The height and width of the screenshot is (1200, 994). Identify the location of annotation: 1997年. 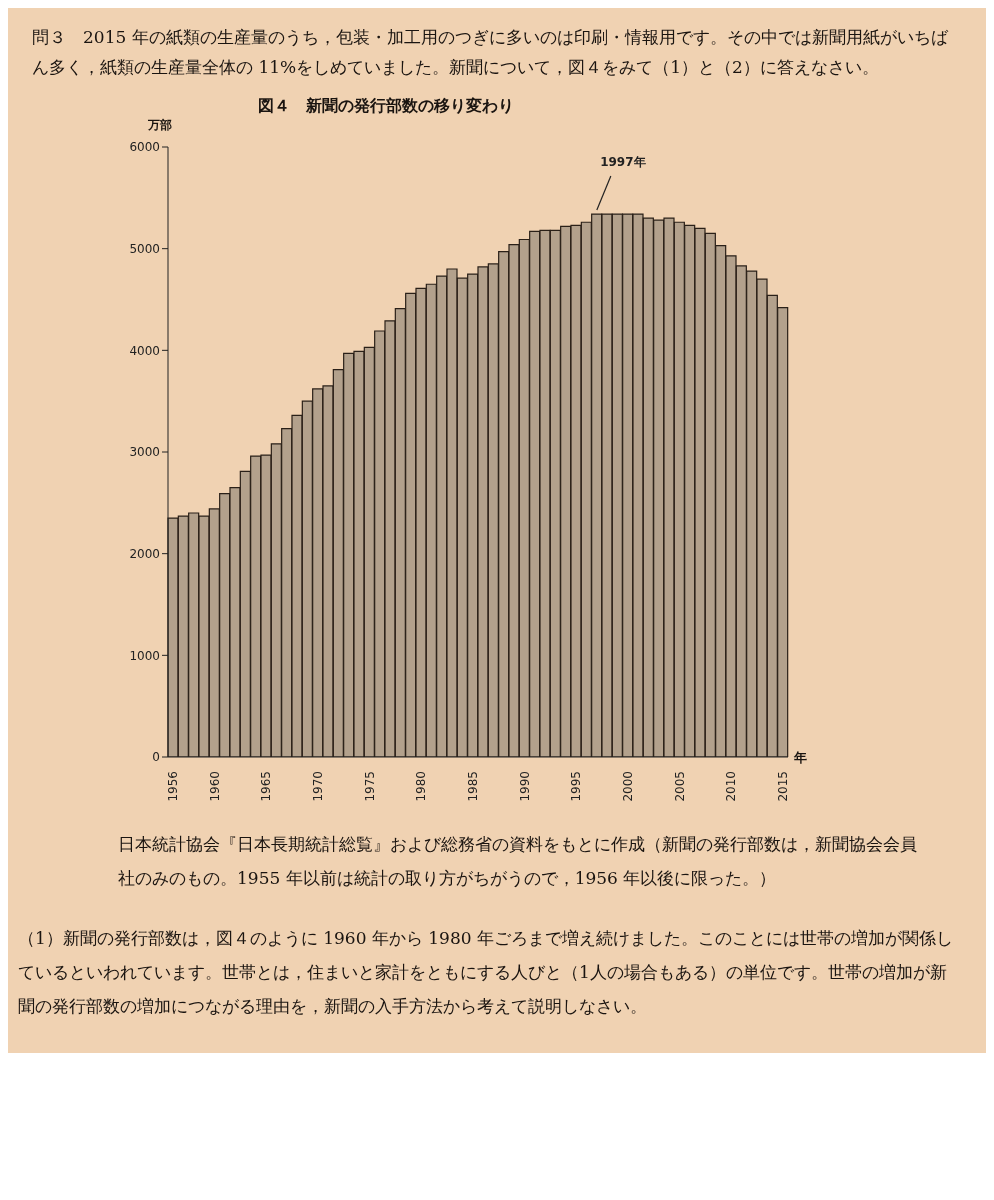
(623, 162).